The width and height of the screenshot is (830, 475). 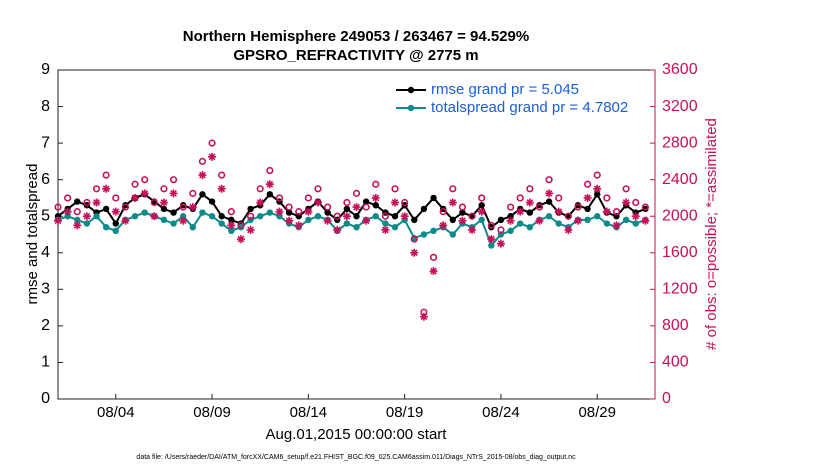 What do you see at coordinates (45, 362) in the screenshot?
I see `y-tick-label: 1` at bounding box center [45, 362].